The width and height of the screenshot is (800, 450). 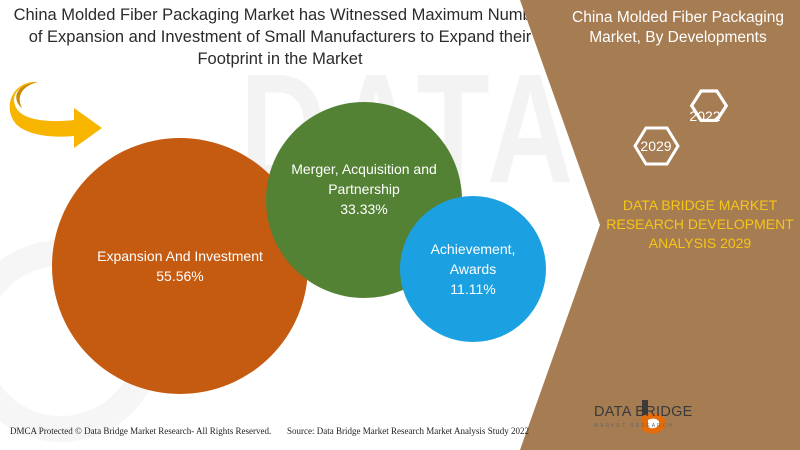 What do you see at coordinates (705, 116) in the screenshot?
I see `hex-year-label: 2022` at bounding box center [705, 116].